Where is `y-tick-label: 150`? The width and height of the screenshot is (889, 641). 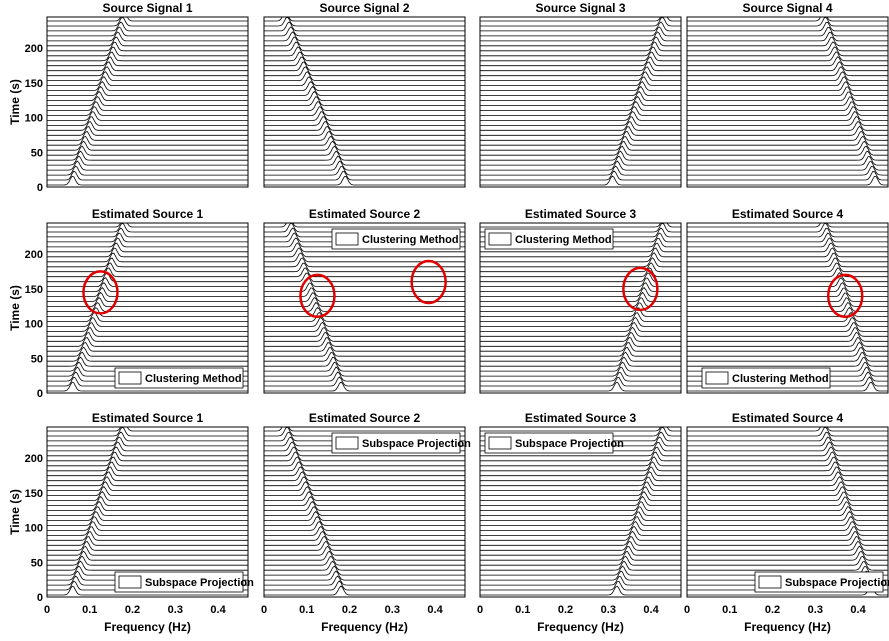 y-tick-label: 150 is located at coordinates (34, 494).